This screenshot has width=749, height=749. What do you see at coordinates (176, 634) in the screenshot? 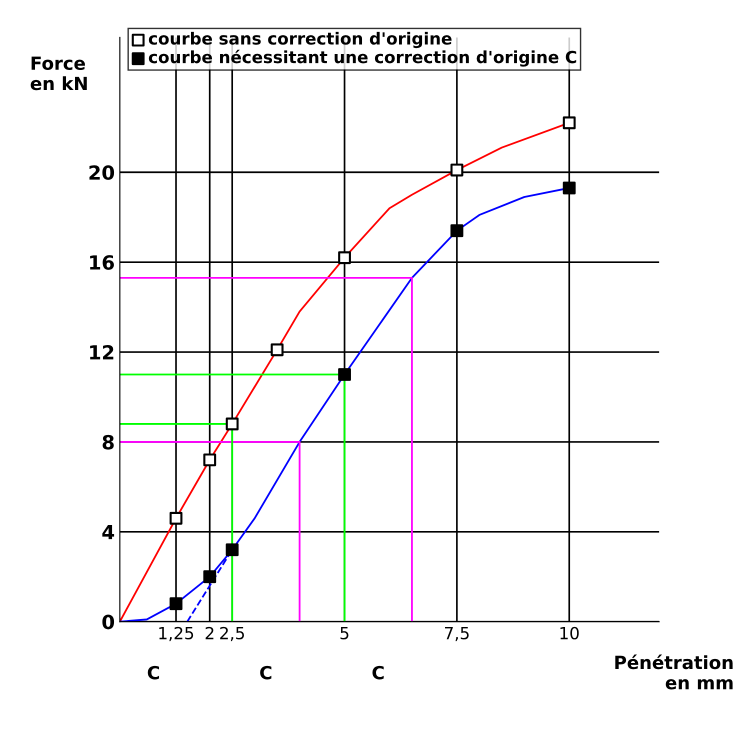
I see `x-tick-label: 1,25` at bounding box center [176, 634].